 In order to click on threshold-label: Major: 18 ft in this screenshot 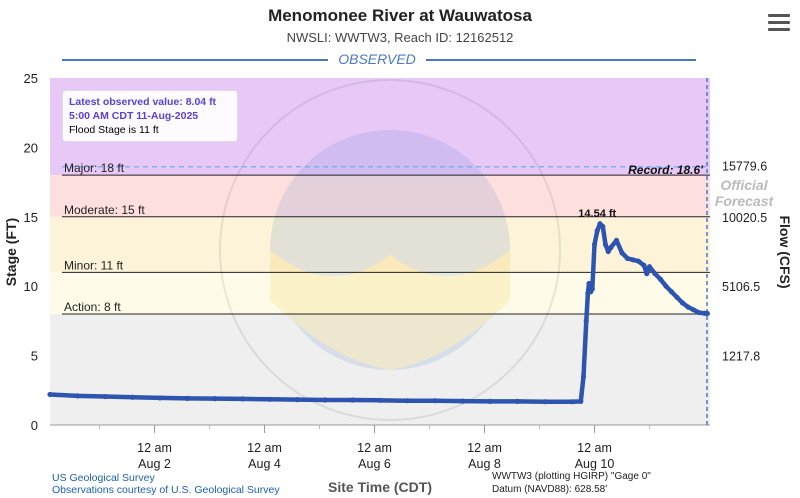, I will do `click(94, 168)`.